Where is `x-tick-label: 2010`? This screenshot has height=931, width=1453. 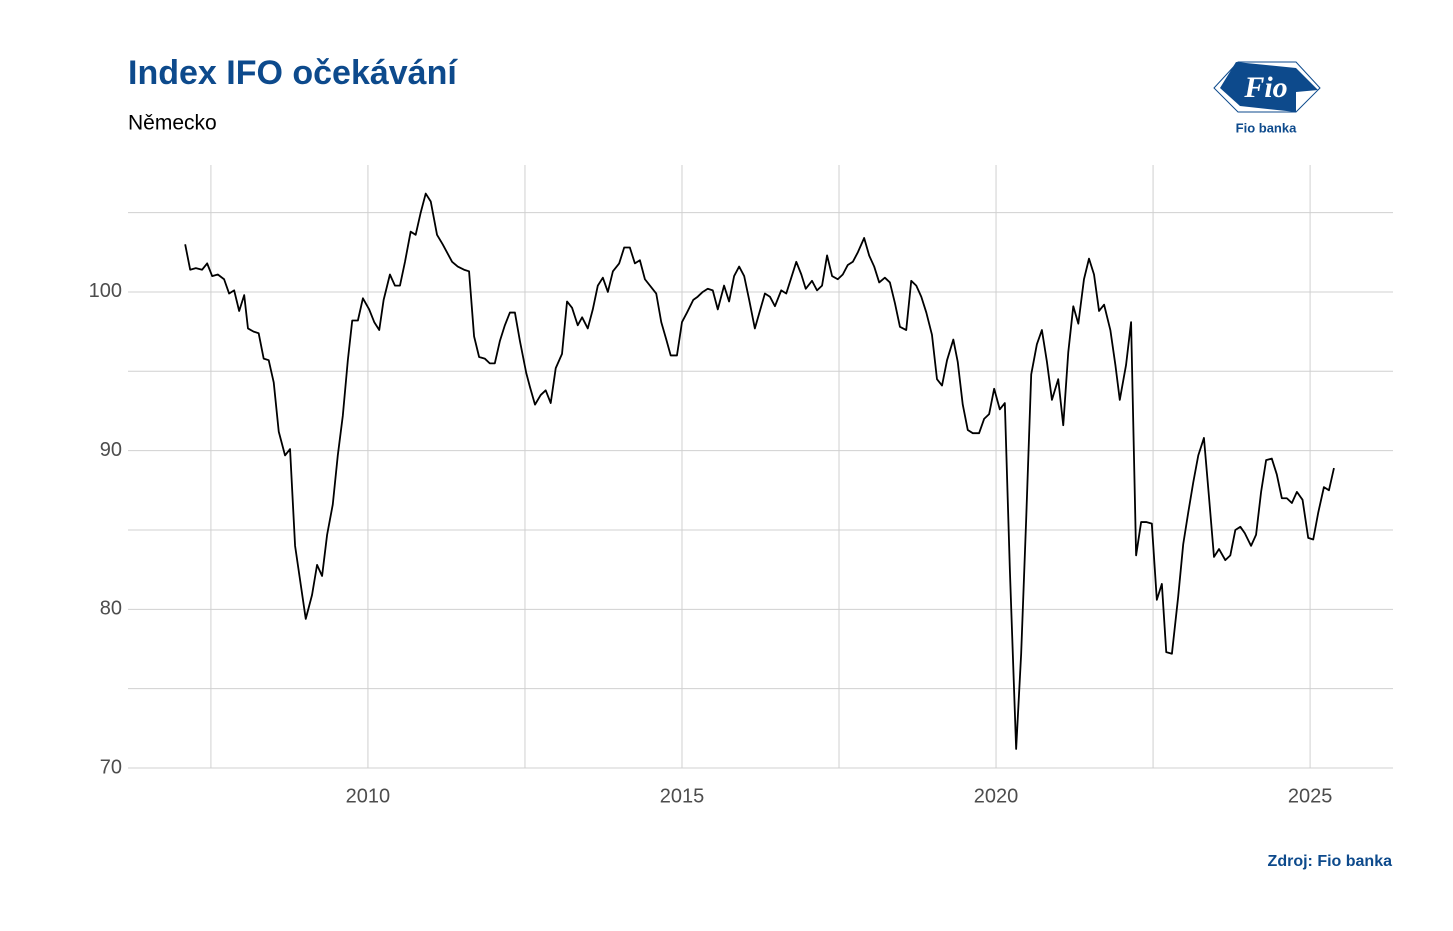 x-tick-label: 2010 is located at coordinates (368, 796).